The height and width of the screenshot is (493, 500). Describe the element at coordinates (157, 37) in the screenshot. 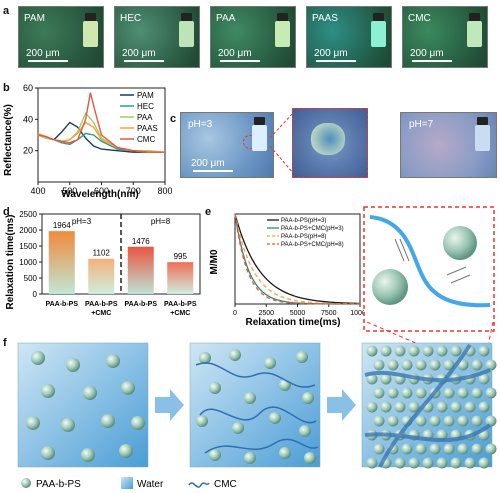

I see `micrograph-hec: HEC 200 μm` at that location.